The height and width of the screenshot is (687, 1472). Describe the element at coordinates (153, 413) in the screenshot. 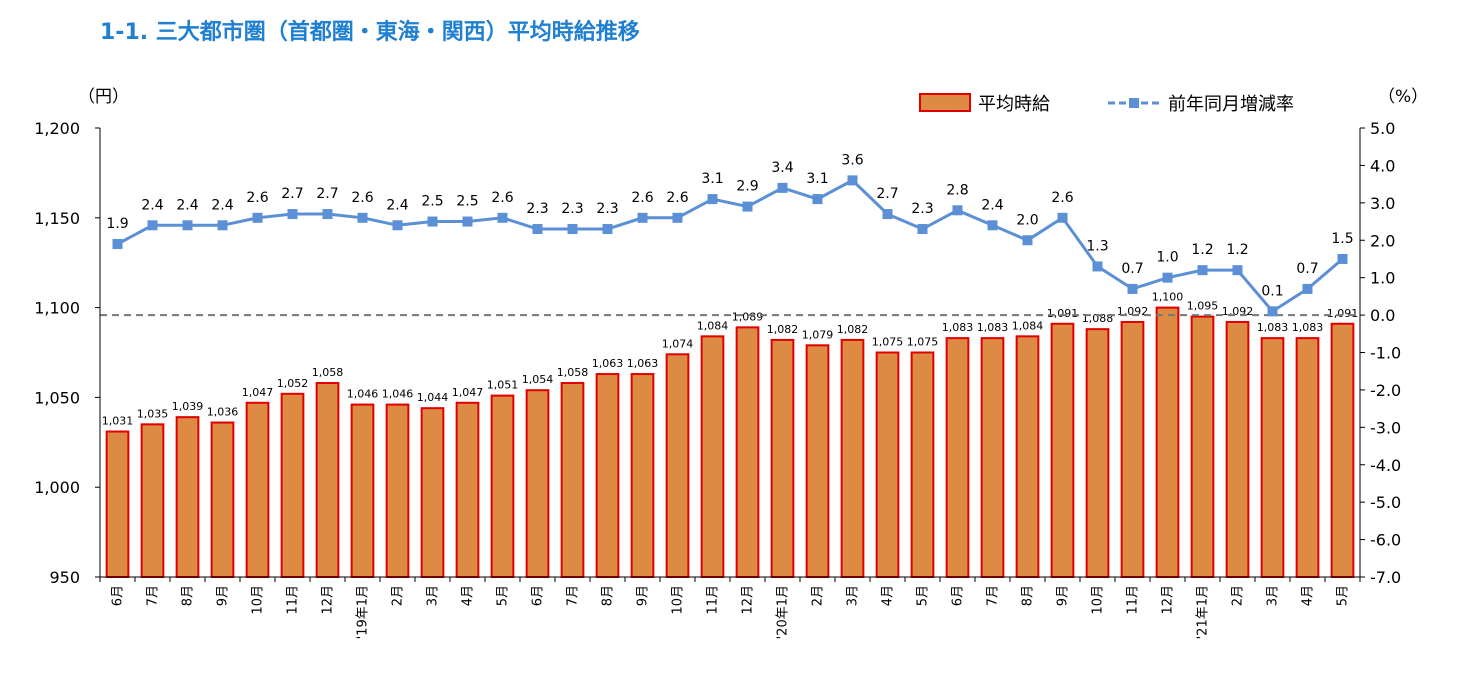

I see `bar-label-1: 1,035` at that location.